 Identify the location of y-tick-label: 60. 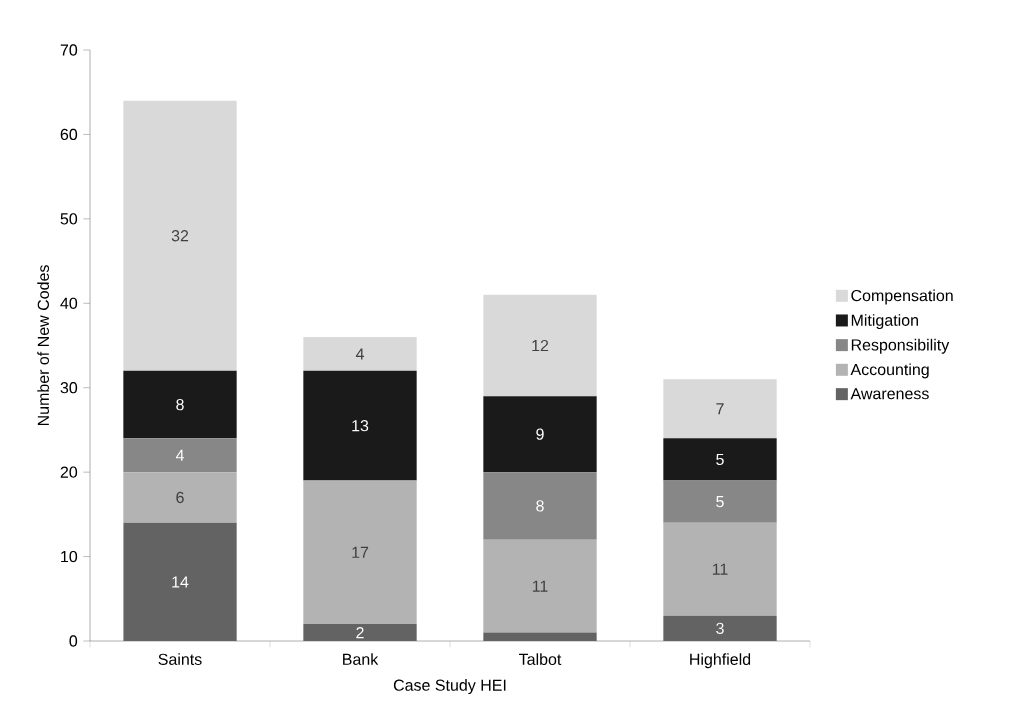
(69, 134).